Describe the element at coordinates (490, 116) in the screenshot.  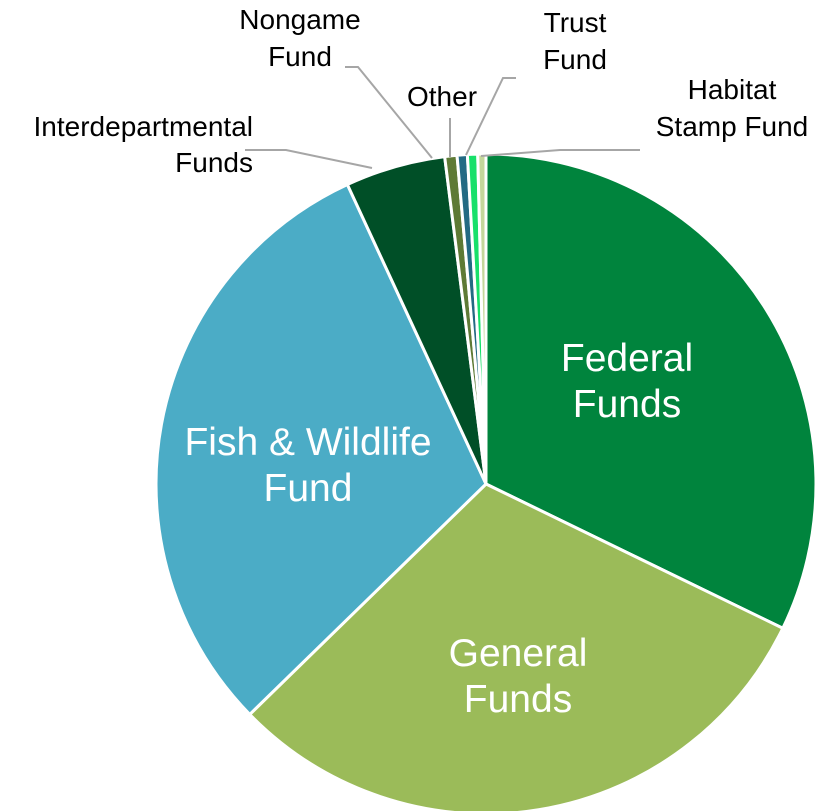
I see `leader-line-trust-fund` at that location.